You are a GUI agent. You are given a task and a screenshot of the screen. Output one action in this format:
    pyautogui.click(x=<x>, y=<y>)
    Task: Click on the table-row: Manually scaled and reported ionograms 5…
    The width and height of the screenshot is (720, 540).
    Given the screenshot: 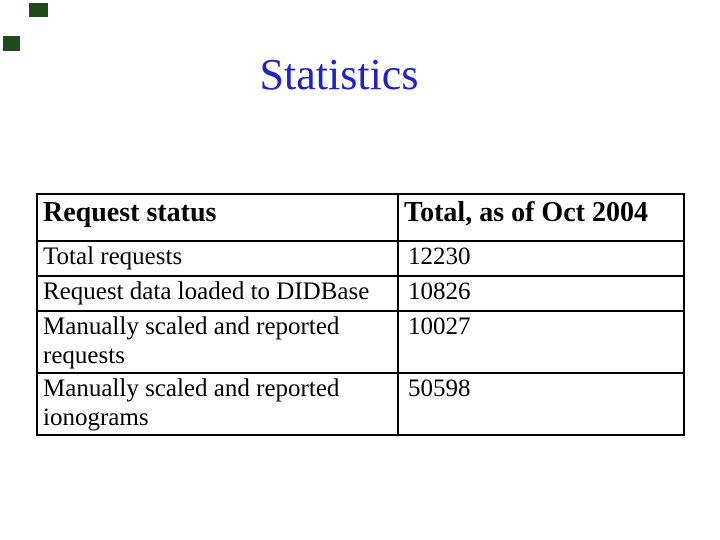 What is the action you would take?
    pyautogui.click(x=360, y=404)
    